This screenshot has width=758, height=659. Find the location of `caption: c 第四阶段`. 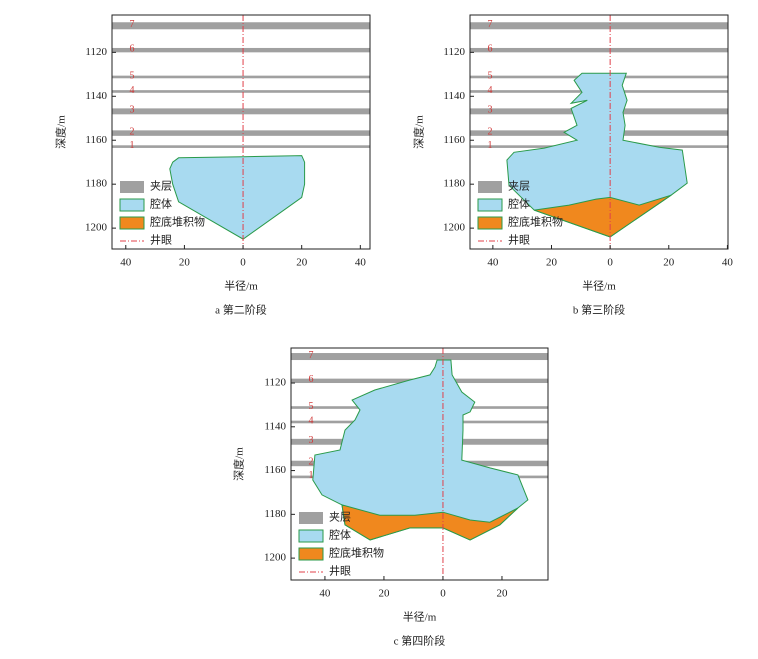

caption: c 第四阶段 is located at coordinates (420, 641).